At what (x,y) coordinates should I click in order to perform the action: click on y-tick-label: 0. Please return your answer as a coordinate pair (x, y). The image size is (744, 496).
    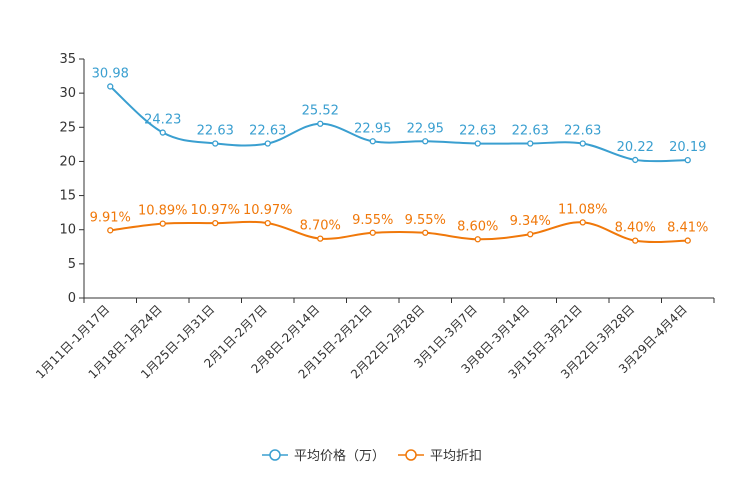
    Looking at the image, I should click on (72, 298).